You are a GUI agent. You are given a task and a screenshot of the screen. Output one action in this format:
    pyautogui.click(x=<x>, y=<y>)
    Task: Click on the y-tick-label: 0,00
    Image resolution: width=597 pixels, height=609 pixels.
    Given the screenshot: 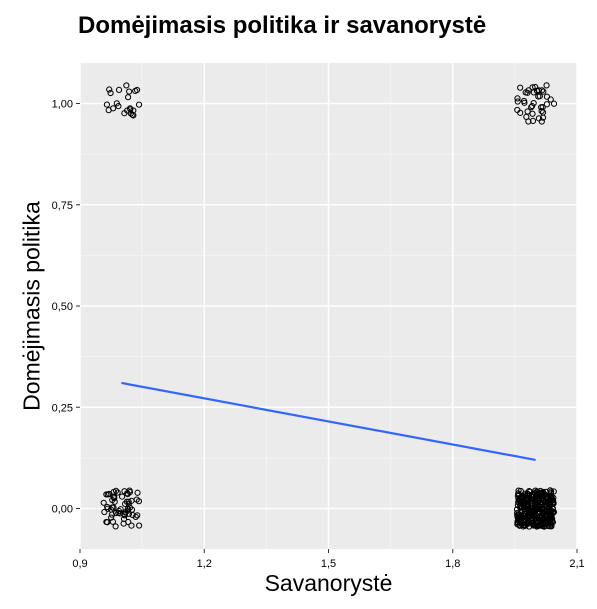 What is the action you would take?
    pyautogui.click(x=62, y=510)
    